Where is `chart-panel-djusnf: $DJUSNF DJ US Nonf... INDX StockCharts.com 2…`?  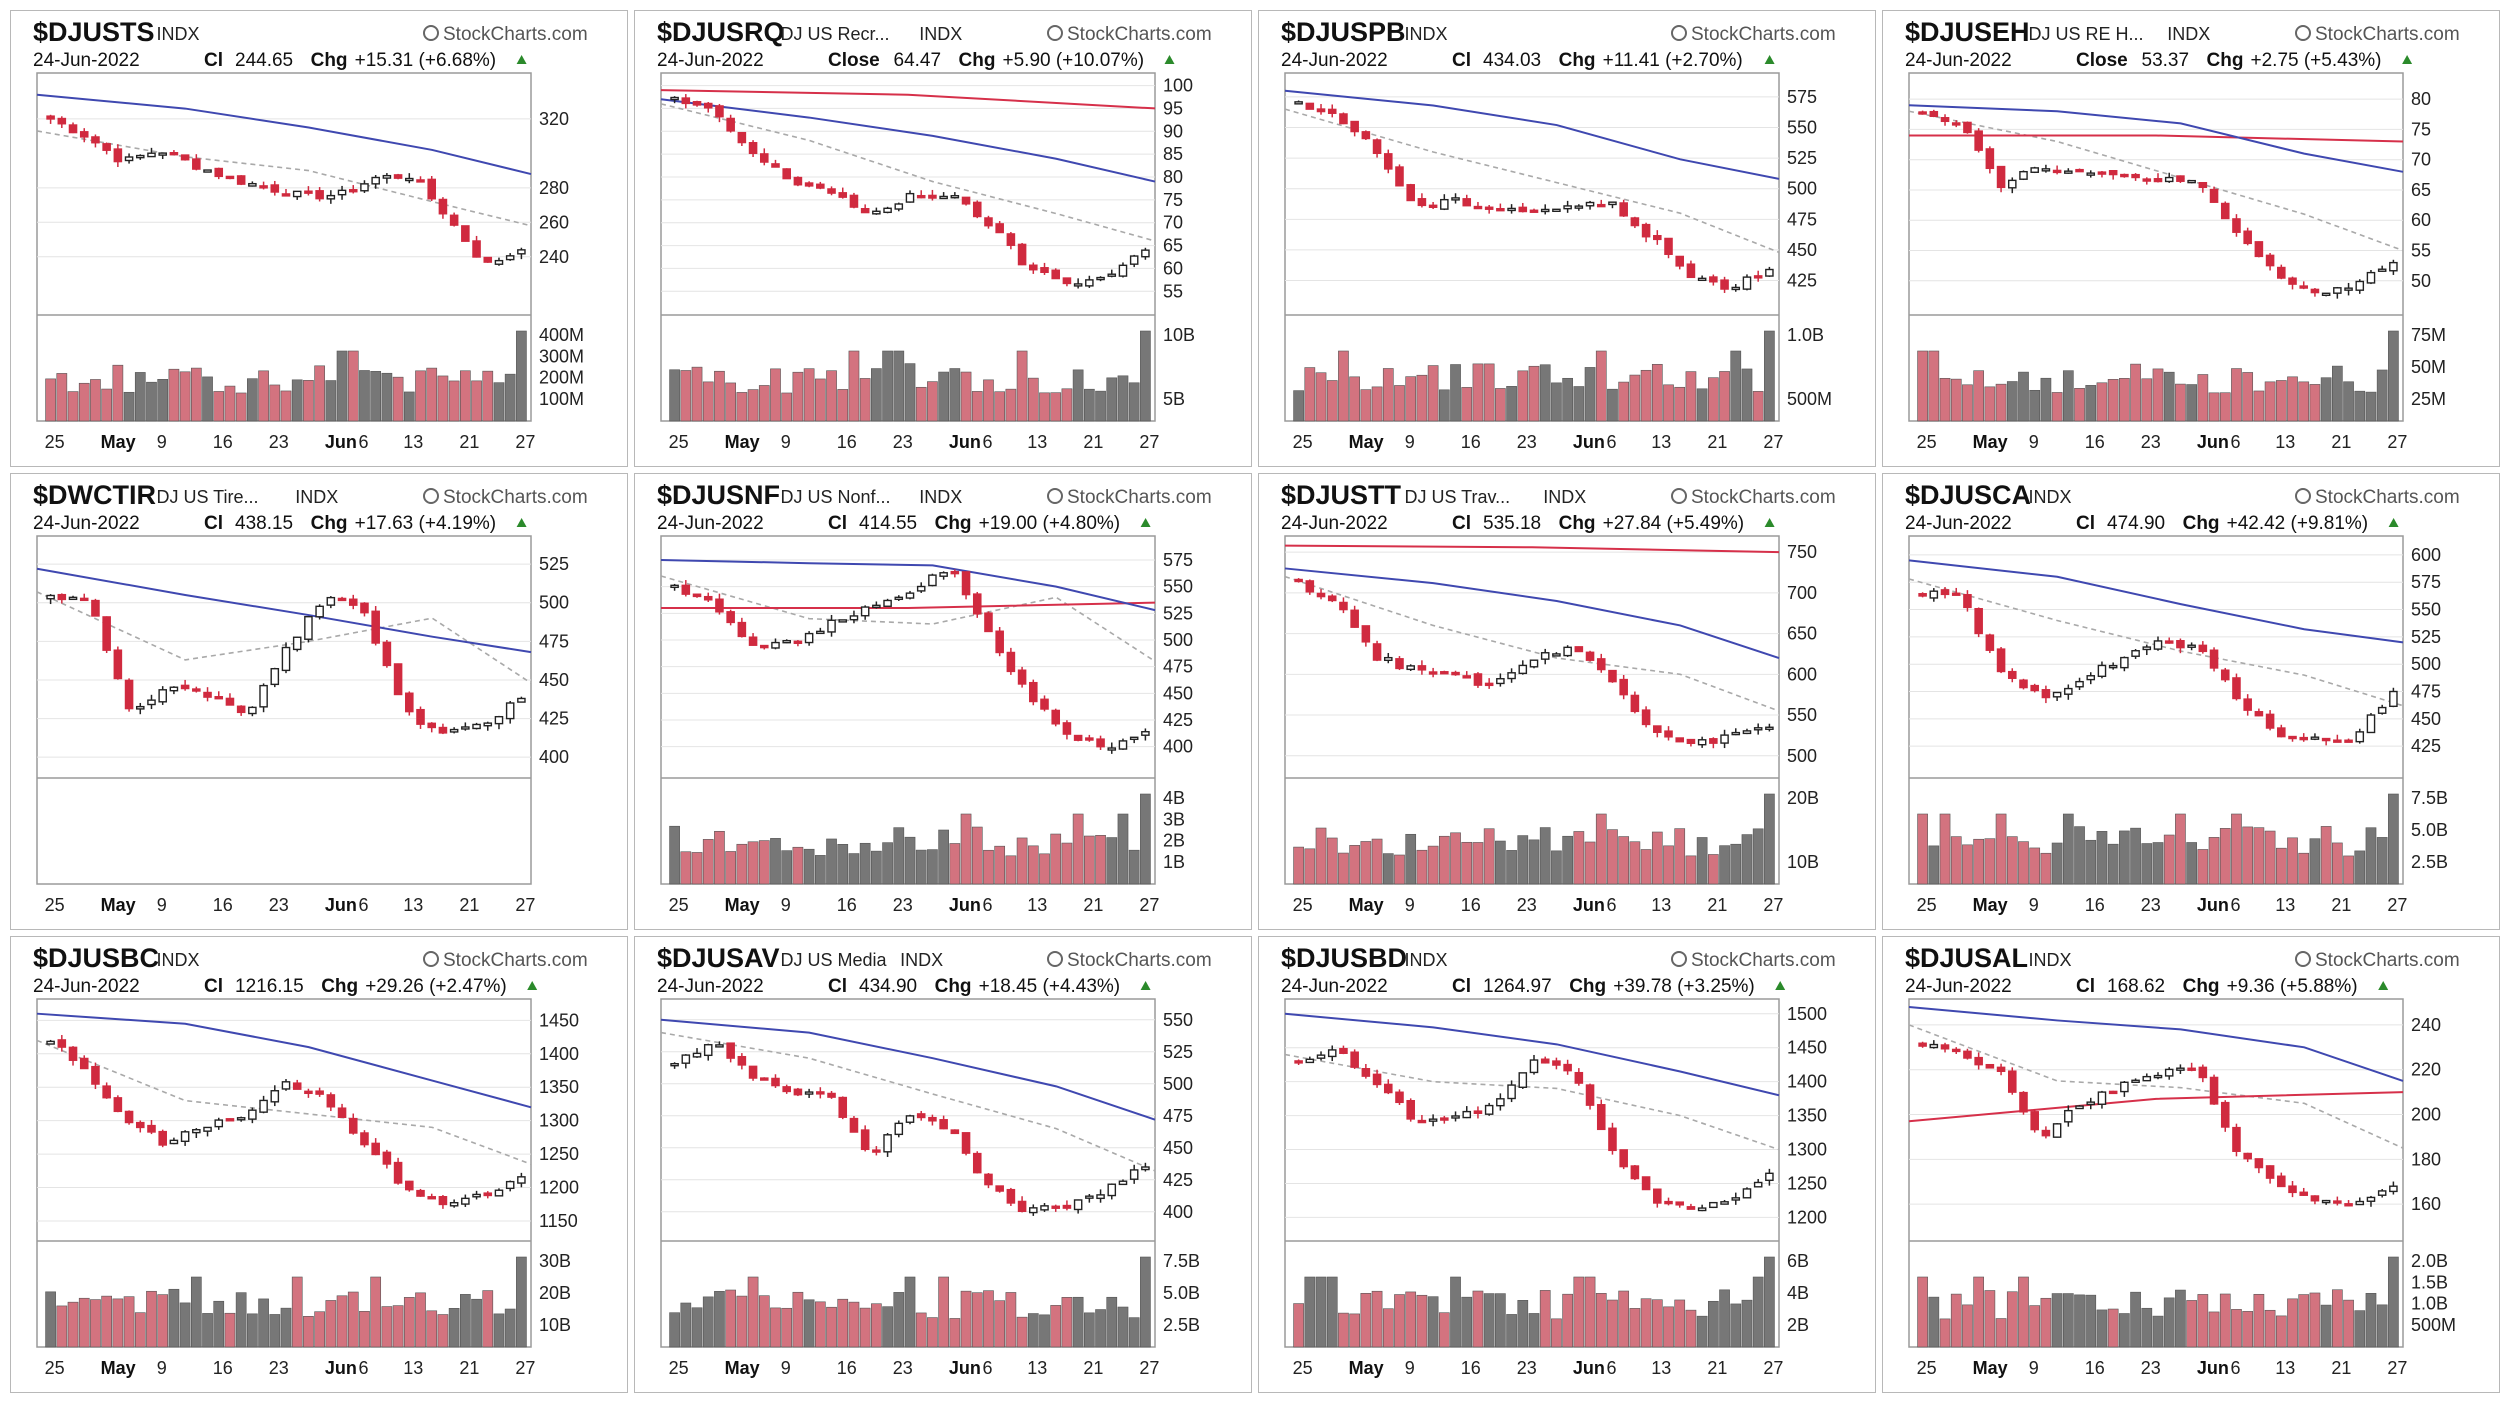
chart-panel-djusnf: $DJUSNF DJ US Nonf... INDX StockCharts.com 2… is located at coordinates (943, 701).